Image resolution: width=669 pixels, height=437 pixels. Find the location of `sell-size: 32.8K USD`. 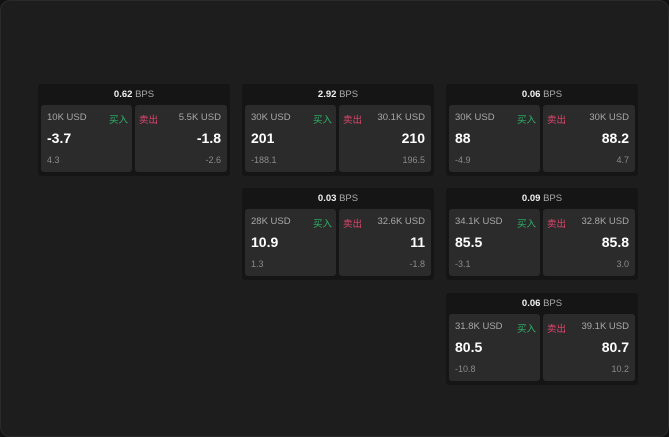

sell-size: 32.8K USD is located at coordinates (605, 221).